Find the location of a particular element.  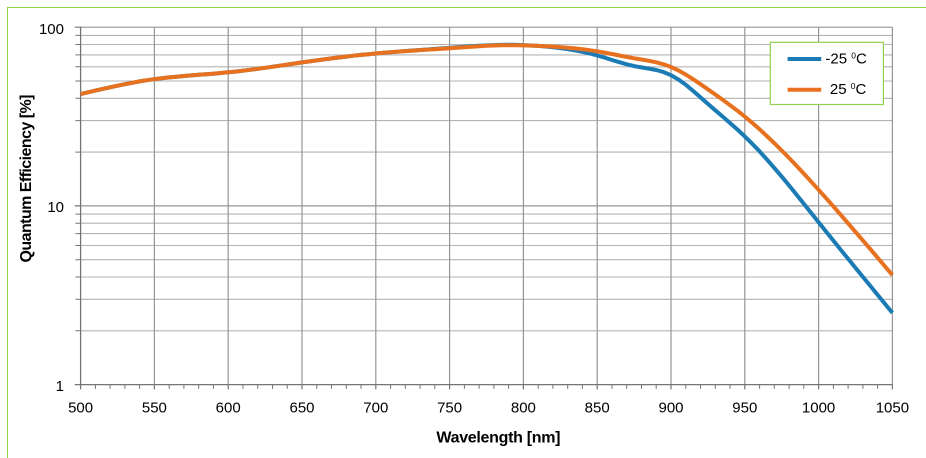

svg-text: 1050 is located at coordinates (892, 408).